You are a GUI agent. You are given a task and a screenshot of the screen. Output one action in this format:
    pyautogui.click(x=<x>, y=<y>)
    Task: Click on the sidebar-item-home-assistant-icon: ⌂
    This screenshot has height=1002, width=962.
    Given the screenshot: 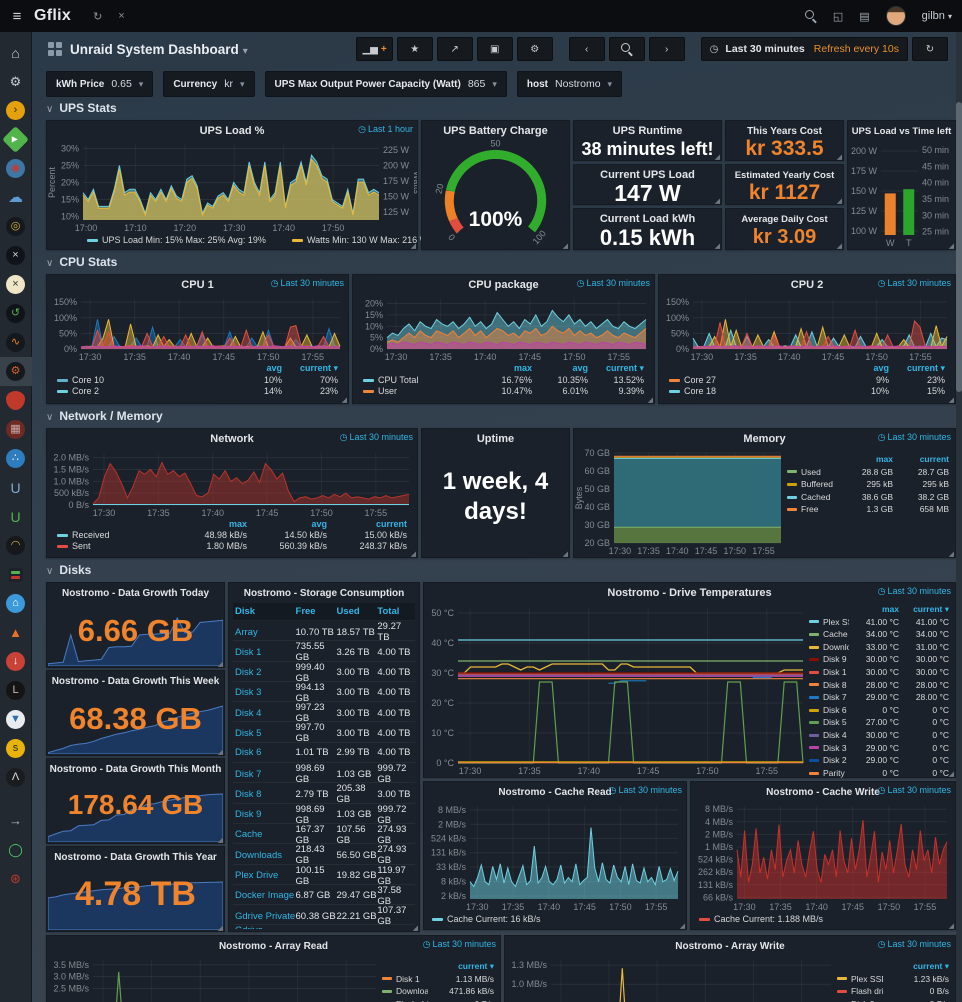 What is the action you would take?
    pyautogui.click(x=16, y=603)
    